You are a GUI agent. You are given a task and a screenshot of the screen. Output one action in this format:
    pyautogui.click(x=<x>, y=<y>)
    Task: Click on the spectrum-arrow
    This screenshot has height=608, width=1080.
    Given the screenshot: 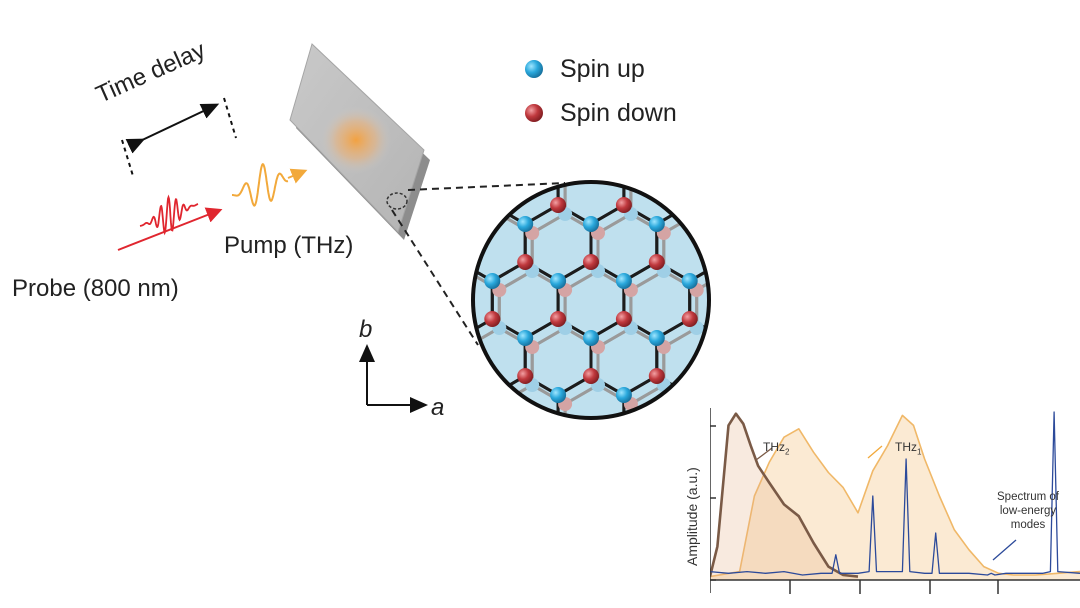 What is the action you would take?
    pyautogui.click(x=1004, y=550)
    